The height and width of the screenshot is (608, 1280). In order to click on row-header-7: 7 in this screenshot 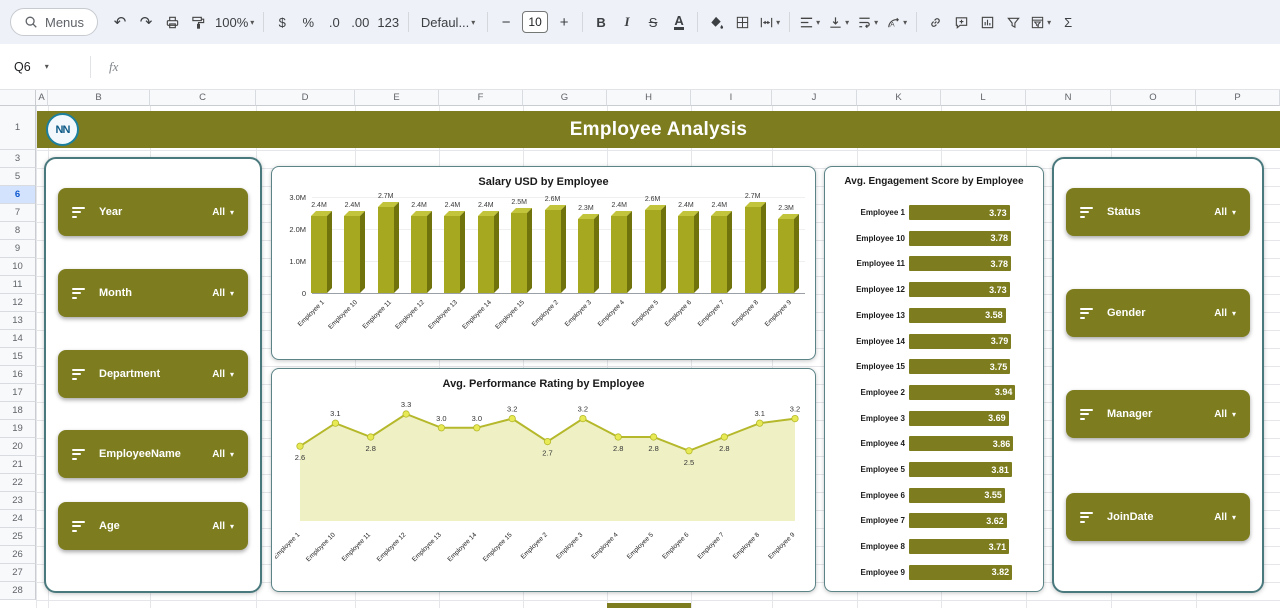, I will do `click(18, 213)`.